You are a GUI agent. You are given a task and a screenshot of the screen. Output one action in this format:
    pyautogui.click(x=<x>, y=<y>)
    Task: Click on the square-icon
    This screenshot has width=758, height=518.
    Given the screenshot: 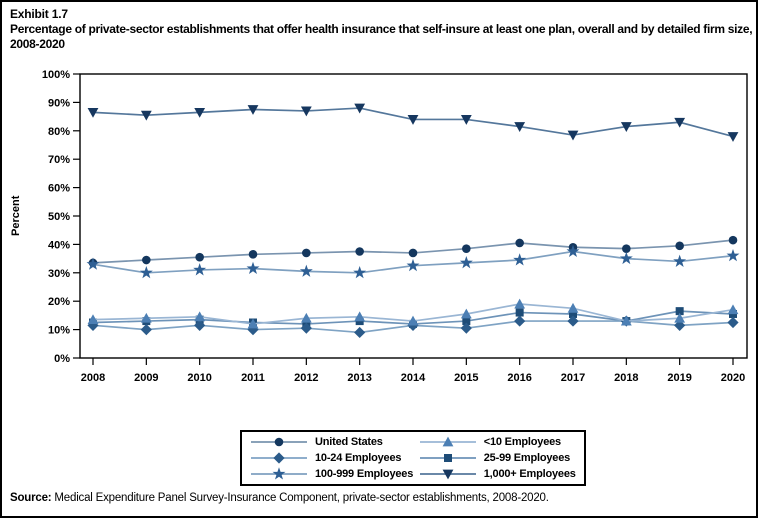 What is the action you would take?
    pyautogui.click(x=447, y=458)
    